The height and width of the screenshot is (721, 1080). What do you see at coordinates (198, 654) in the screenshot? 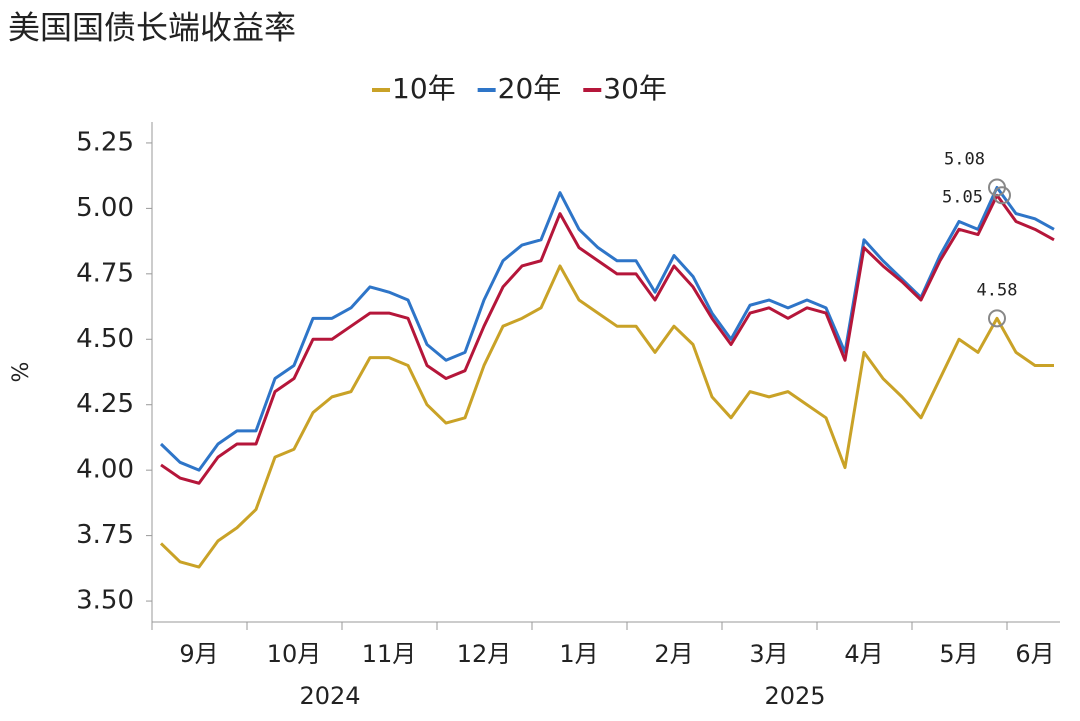
I see `x-tick-label: 9月` at bounding box center [198, 654].